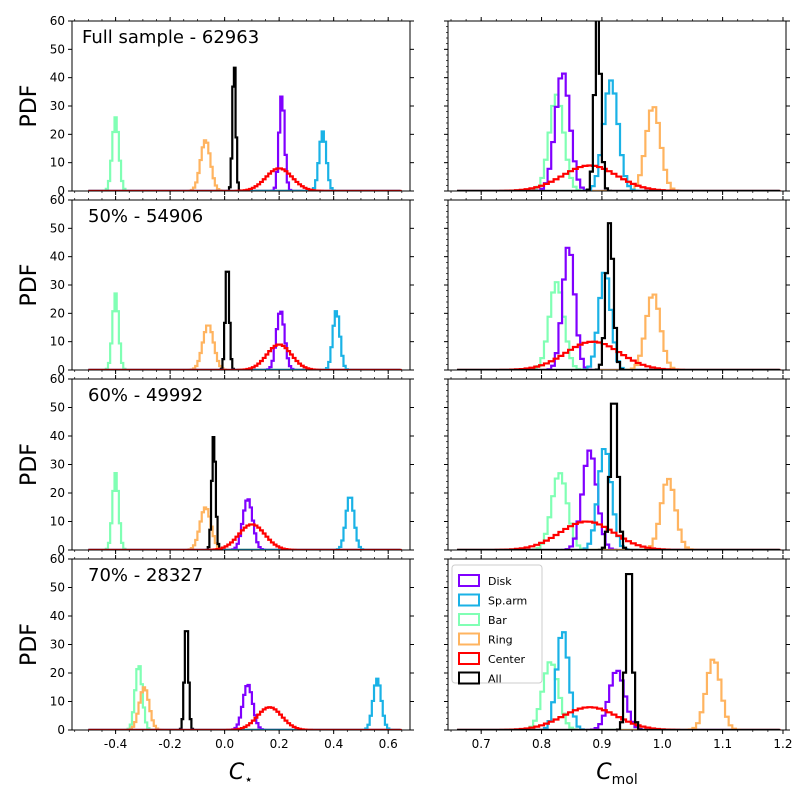 This screenshot has width=800, height=800. What do you see at coordinates (279, 744) in the screenshot?
I see `x-tick-label: 0.2` at bounding box center [279, 744].